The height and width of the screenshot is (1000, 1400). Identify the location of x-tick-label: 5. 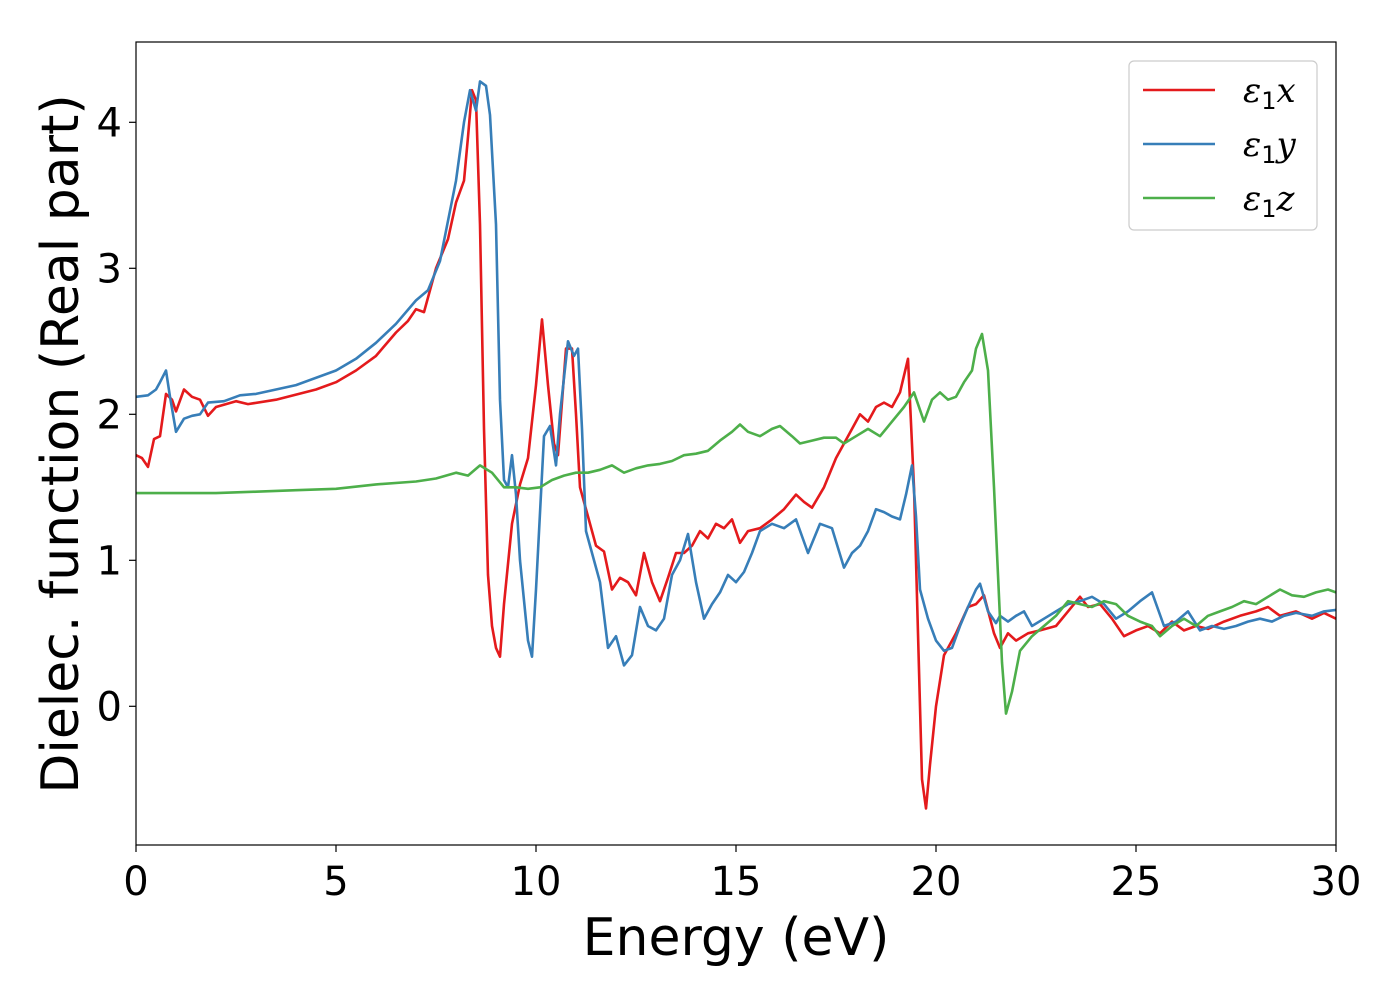
(335, 882).